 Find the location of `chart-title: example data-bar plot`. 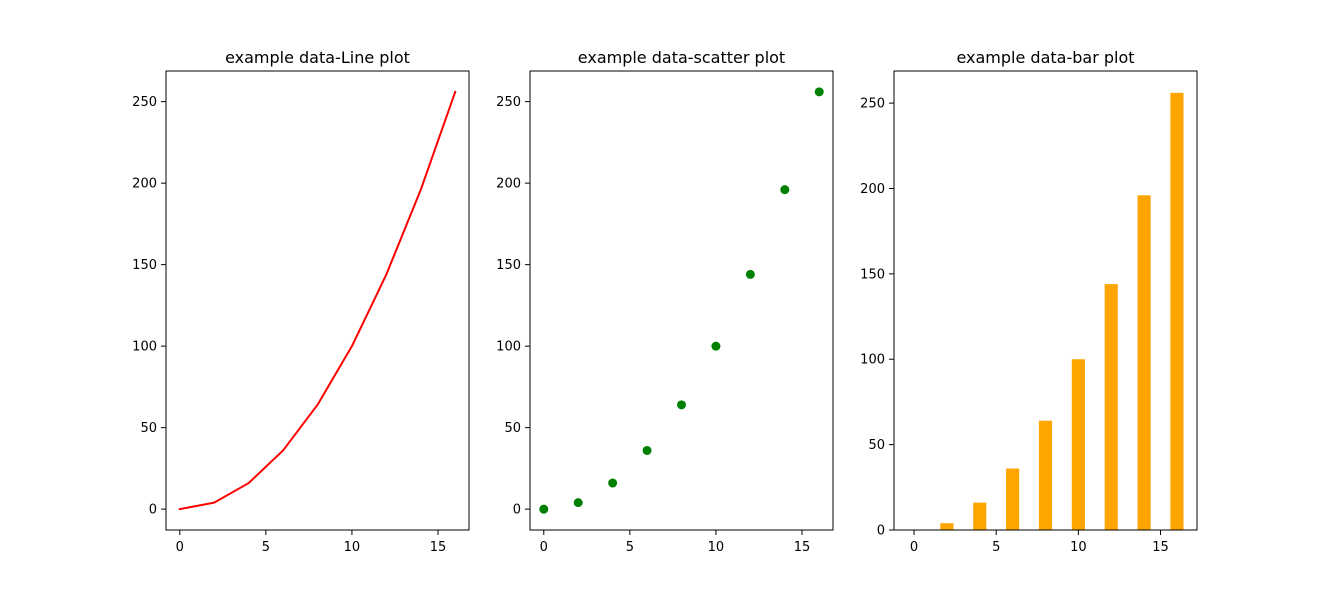

chart-title: example data-bar plot is located at coordinates (1045, 57).